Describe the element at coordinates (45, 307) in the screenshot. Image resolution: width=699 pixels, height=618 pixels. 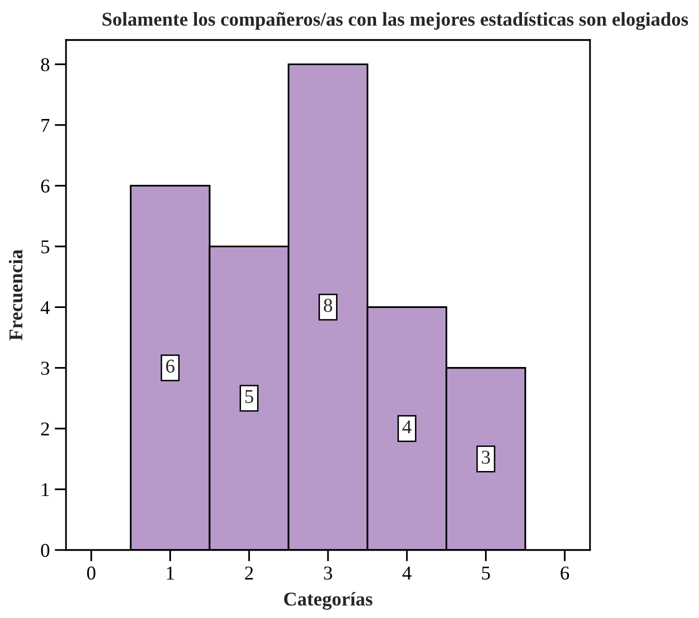
I see `y-tick-label: 4` at that location.